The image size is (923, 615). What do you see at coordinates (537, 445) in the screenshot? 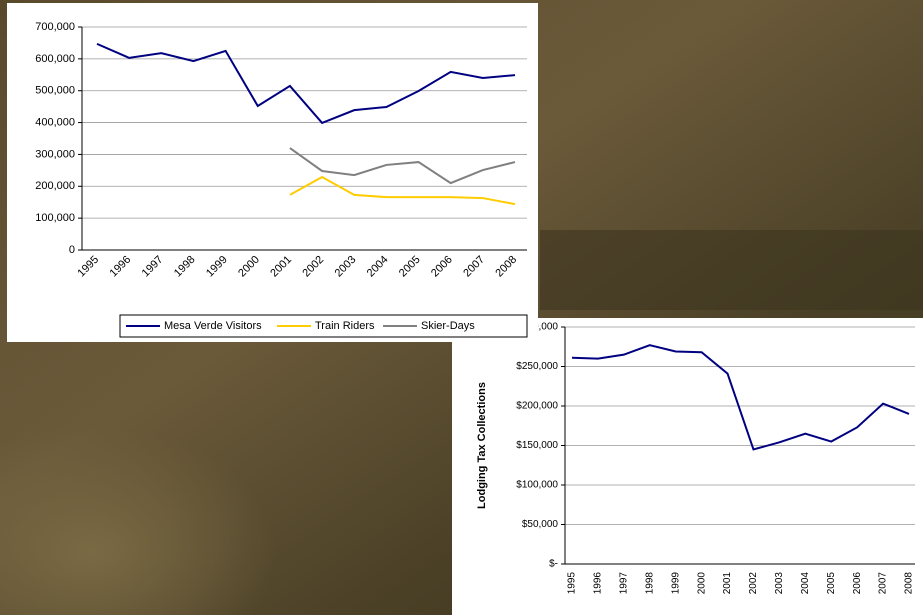
I see `y-tick-label: $150,000` at bounding box center [537, 445].